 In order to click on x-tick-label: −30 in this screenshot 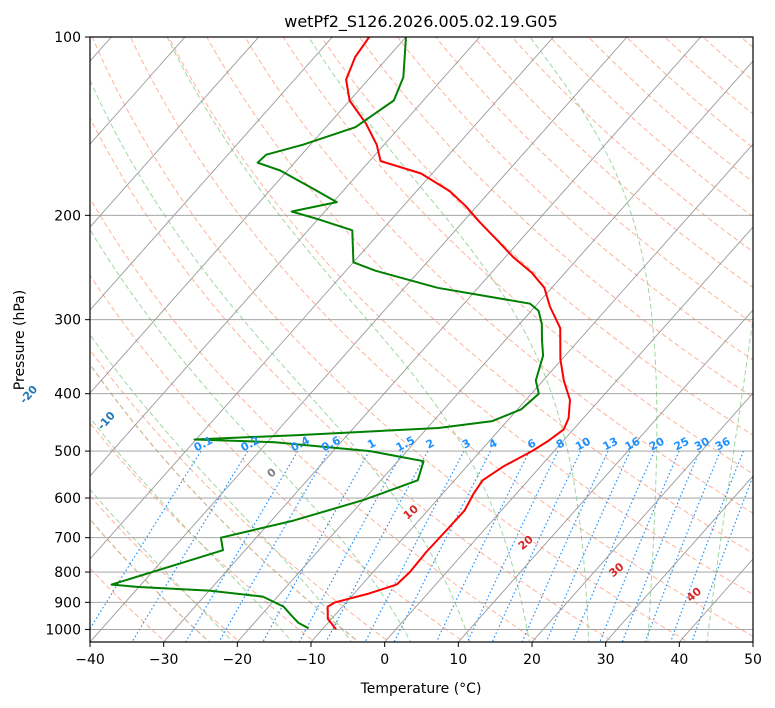, I will do `click(164, 660)`.